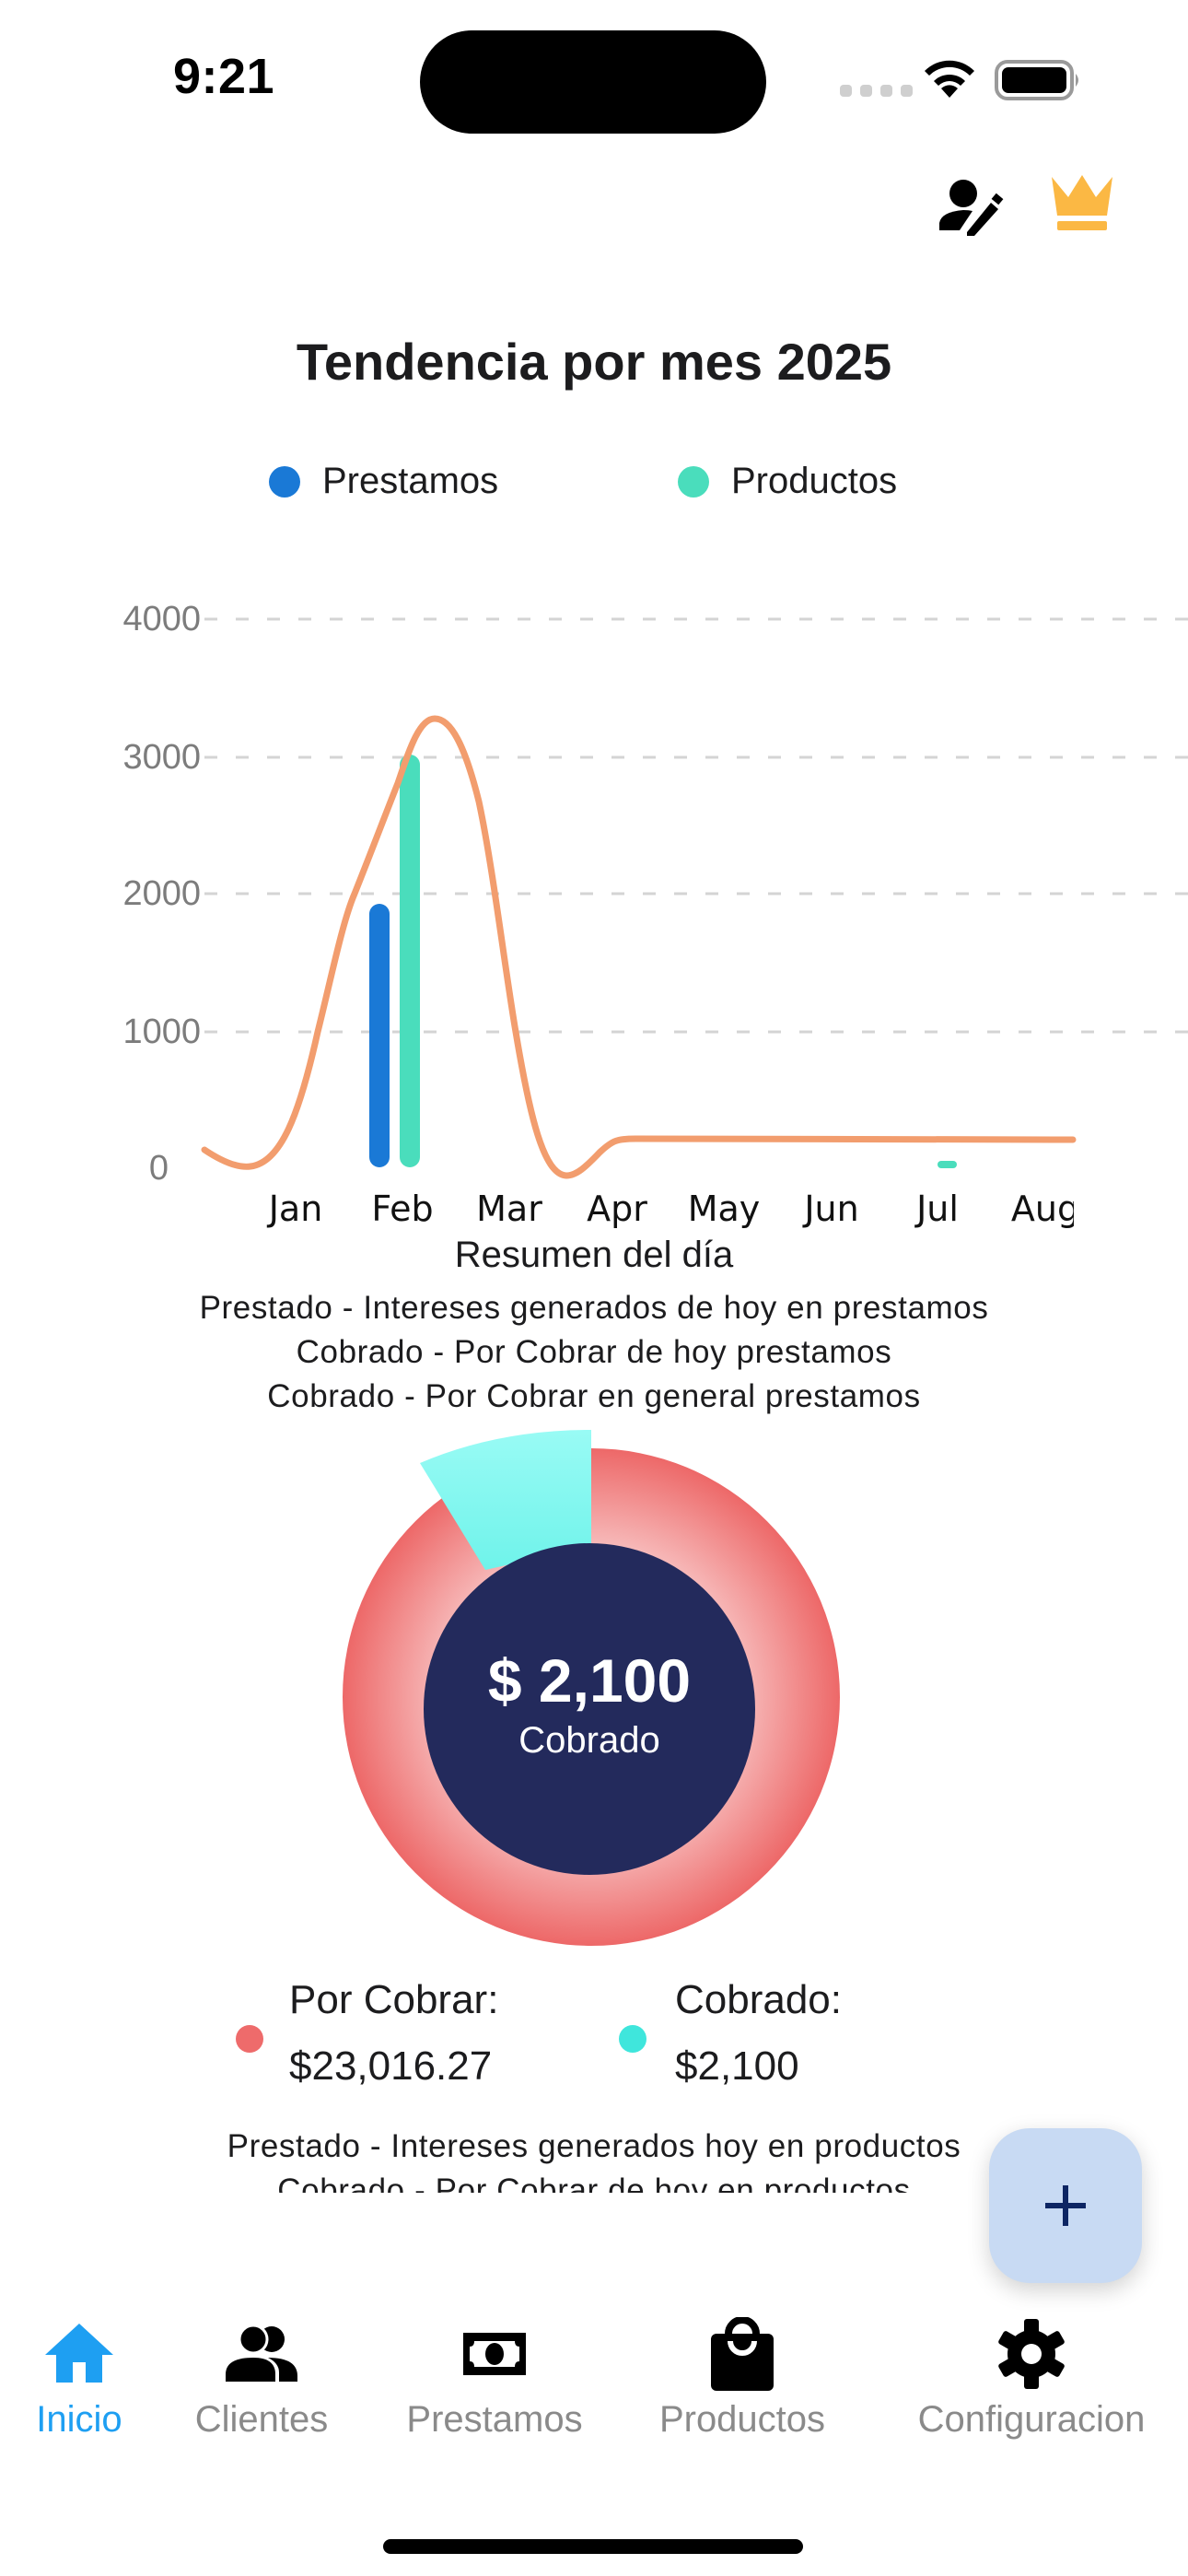 The image size is (1188, 2576). I want to click on dynamic-island, so click(593, 82).